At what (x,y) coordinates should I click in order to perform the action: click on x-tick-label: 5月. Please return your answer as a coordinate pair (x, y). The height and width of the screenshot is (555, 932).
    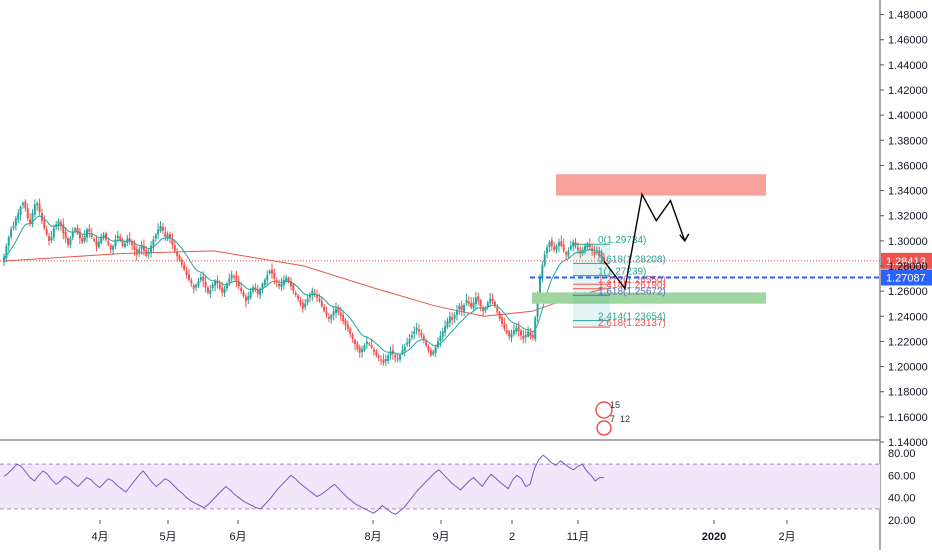
    Looking at the image, I should click on (167, 537).